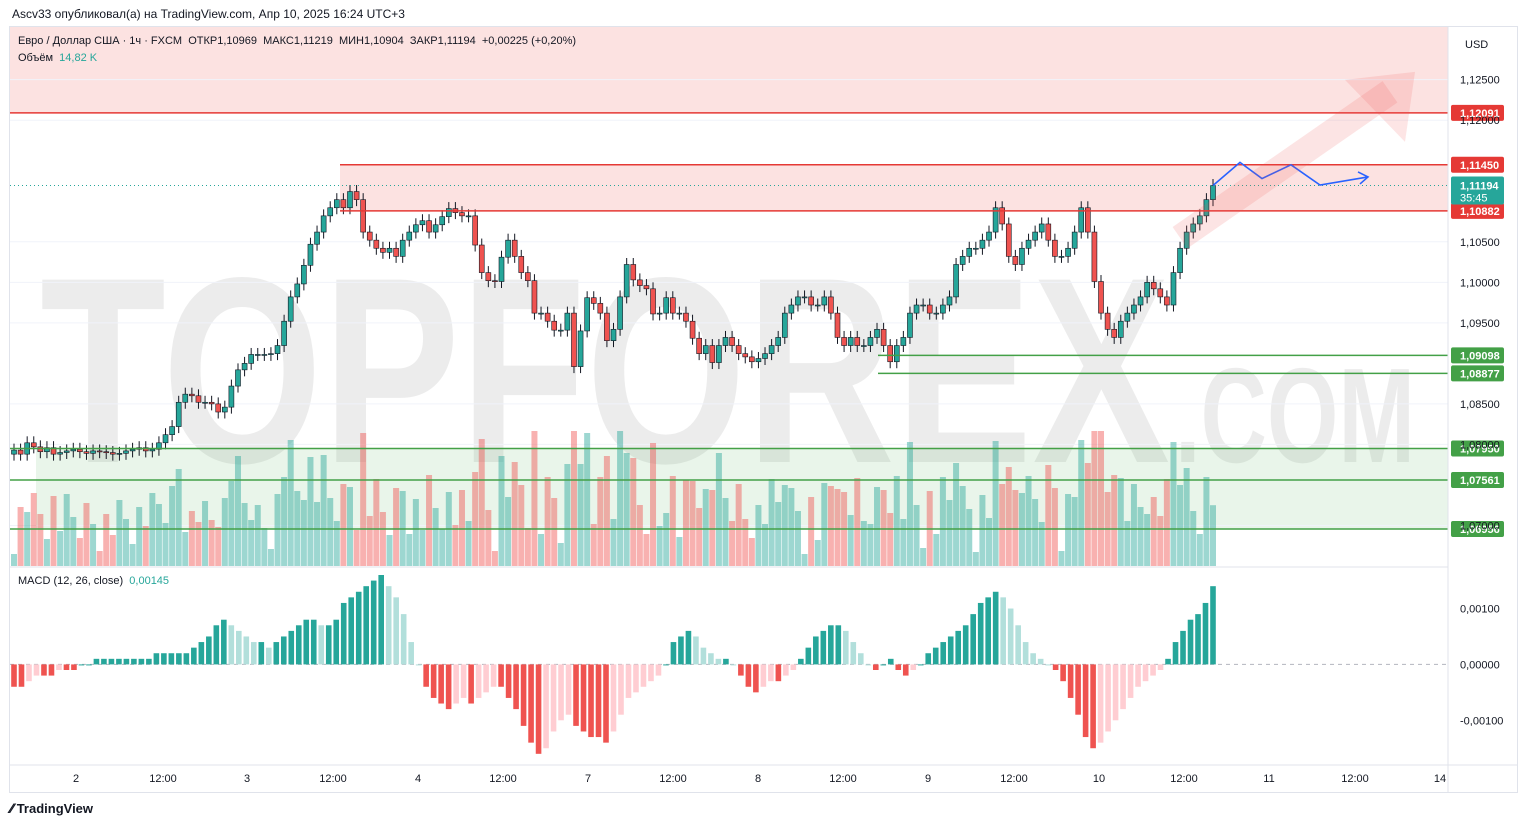  Describe the element at coordinates (247, 779) in the screenshot. I see `time-tick-label: 3` at that location.